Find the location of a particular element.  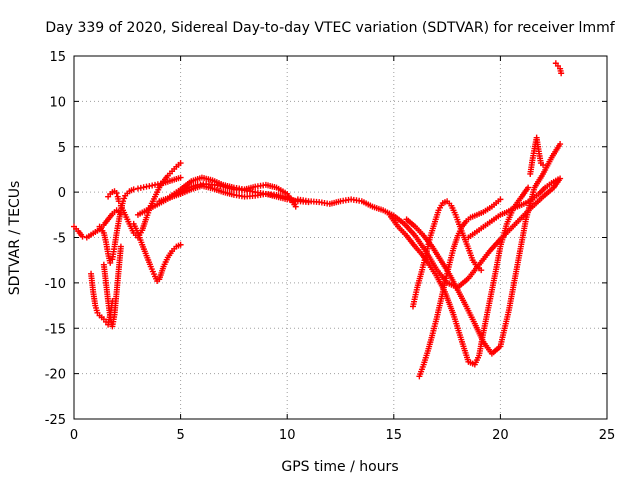

y-tick-label: -10 is located at coordinates (55, 284).